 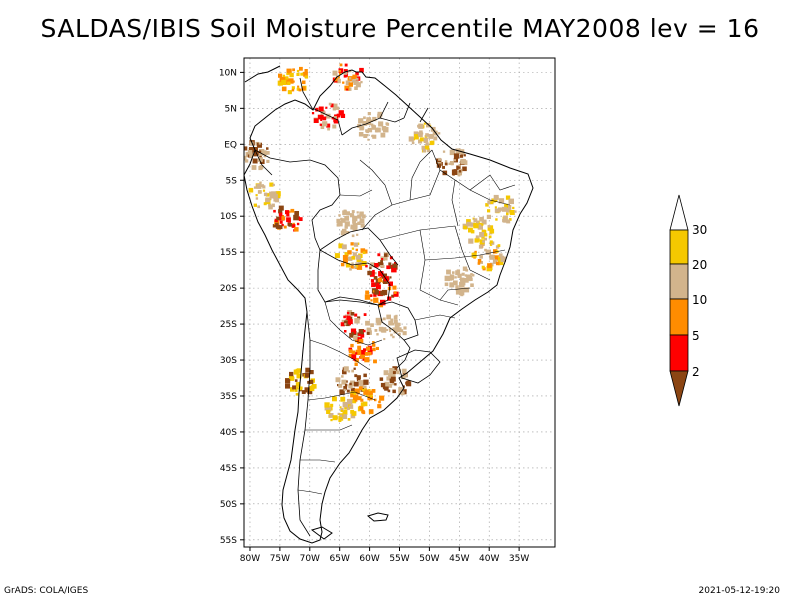 What do you see at coordinates (321, 106) in the screenshot?
I see `border-colombia-venezuela` at bounding box center [321, 106].